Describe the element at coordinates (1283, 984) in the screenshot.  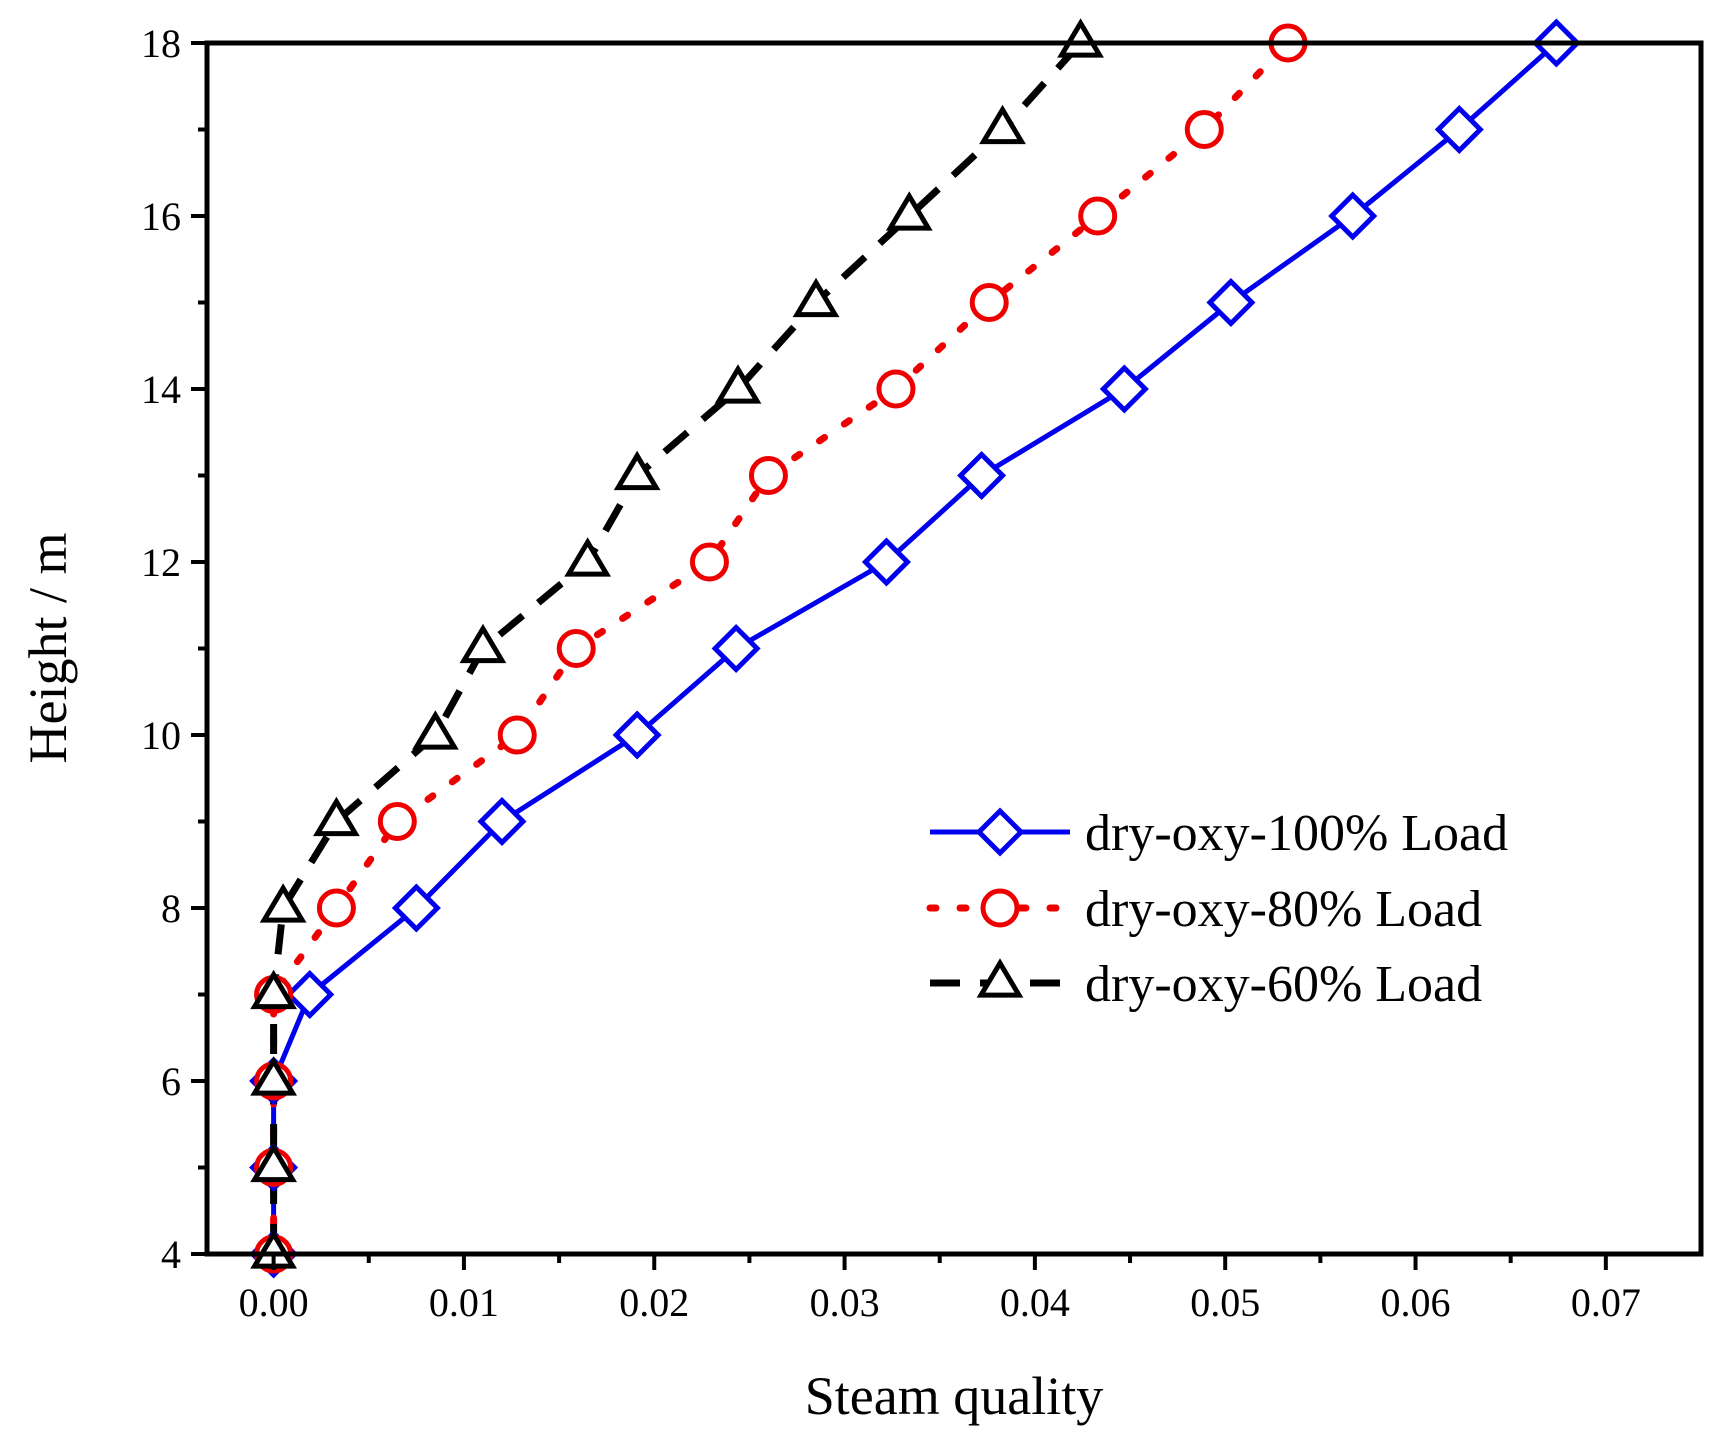
I see `legend-label-2: dry-oxy-60% Load` at that location.